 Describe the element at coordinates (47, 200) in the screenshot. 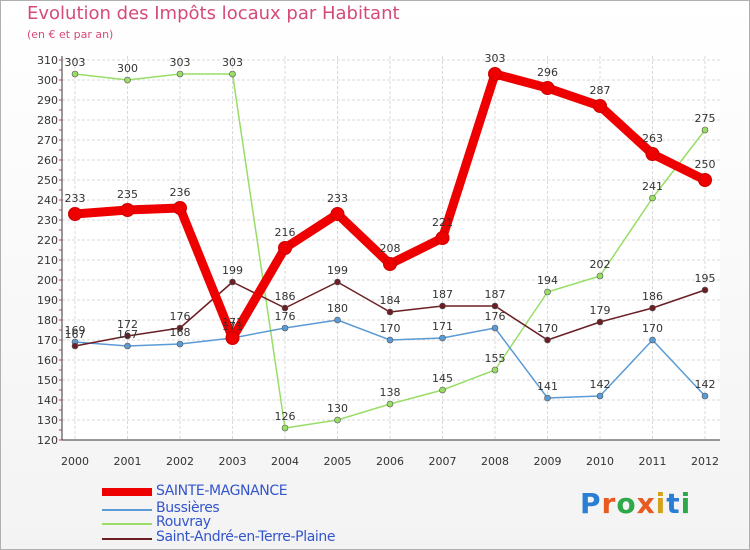

I see `y-tick-label: 240` at that location.